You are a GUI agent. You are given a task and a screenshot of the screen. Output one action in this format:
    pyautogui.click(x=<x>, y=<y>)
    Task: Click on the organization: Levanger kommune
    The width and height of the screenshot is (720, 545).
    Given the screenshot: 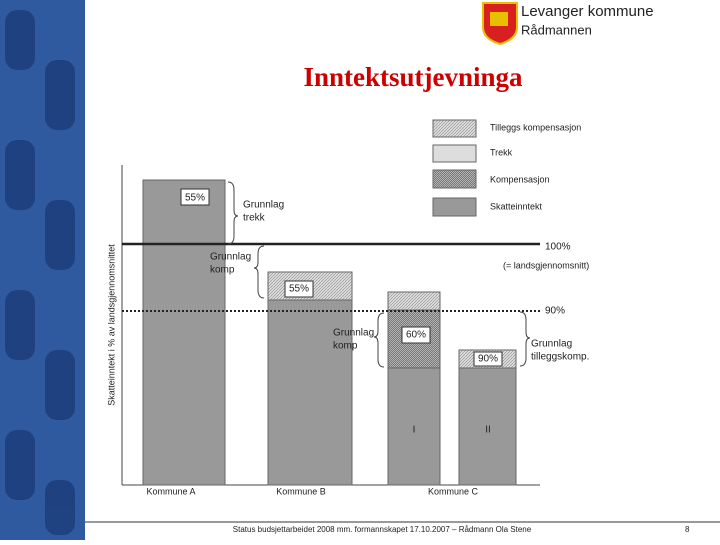 What is the action you would take?
    pyautogui.click(x=587, y=11)
    